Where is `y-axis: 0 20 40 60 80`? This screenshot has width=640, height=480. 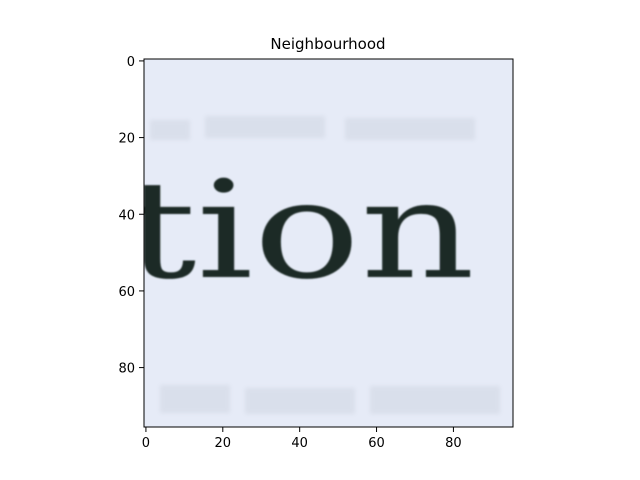
y-axis: 0 20 40 60 80 is located at coordinates (131, 216).